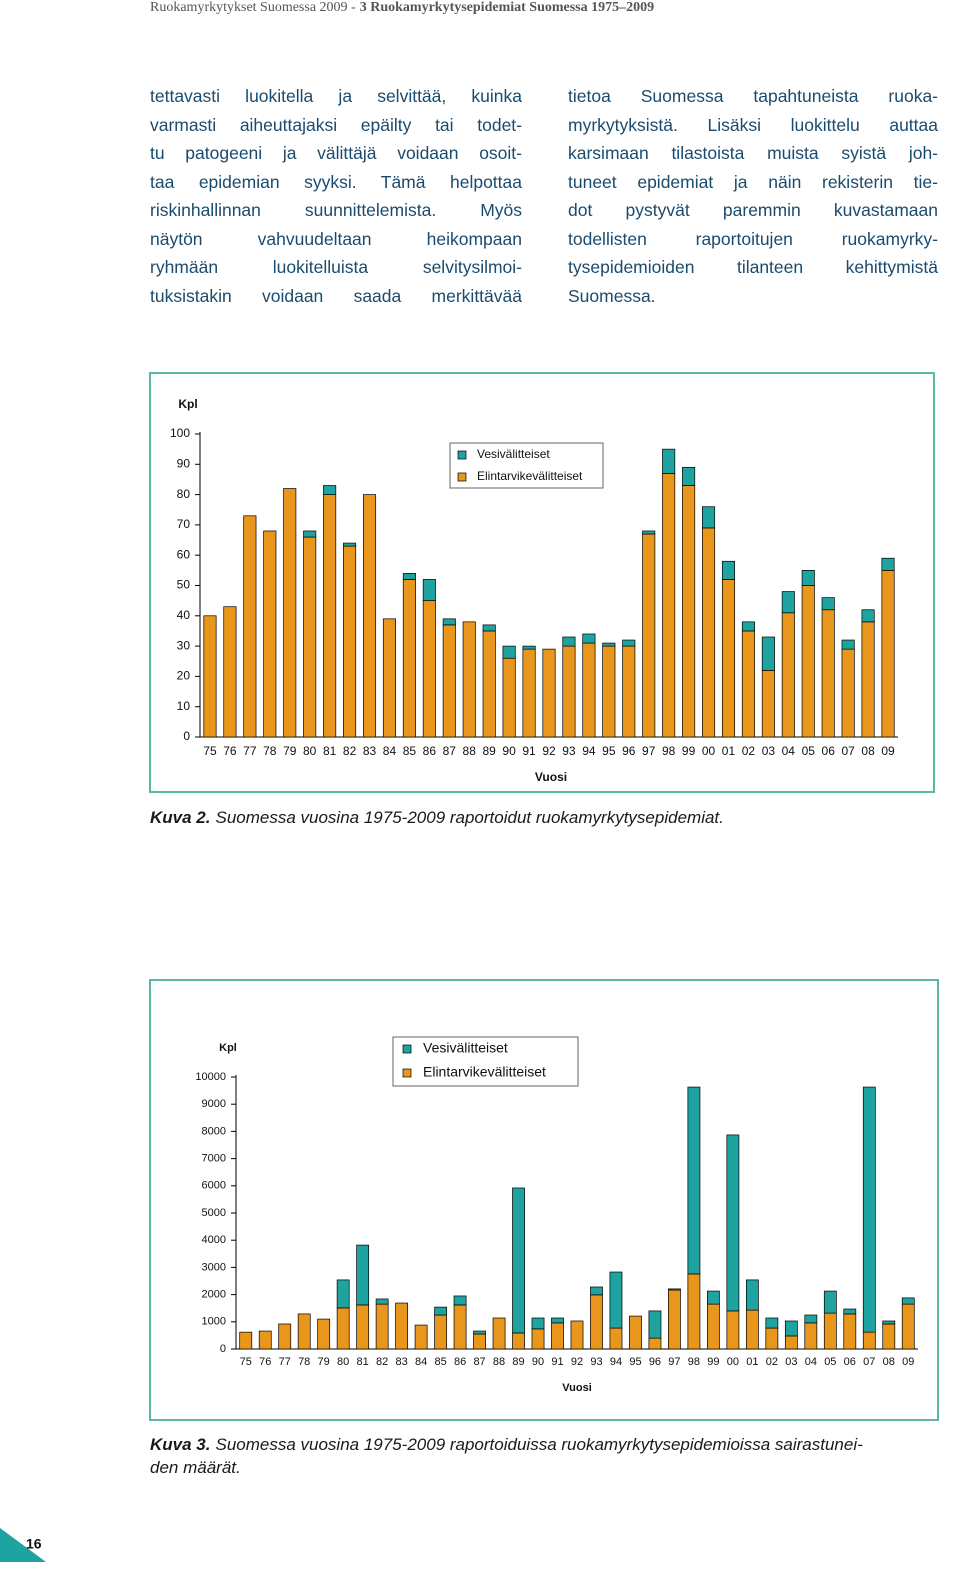 Image resolution: width=960 pixels, height=1594 pixels. I want to click on text-line: karsimaan tilastoista muista syistä joh-, so click(753, 153).